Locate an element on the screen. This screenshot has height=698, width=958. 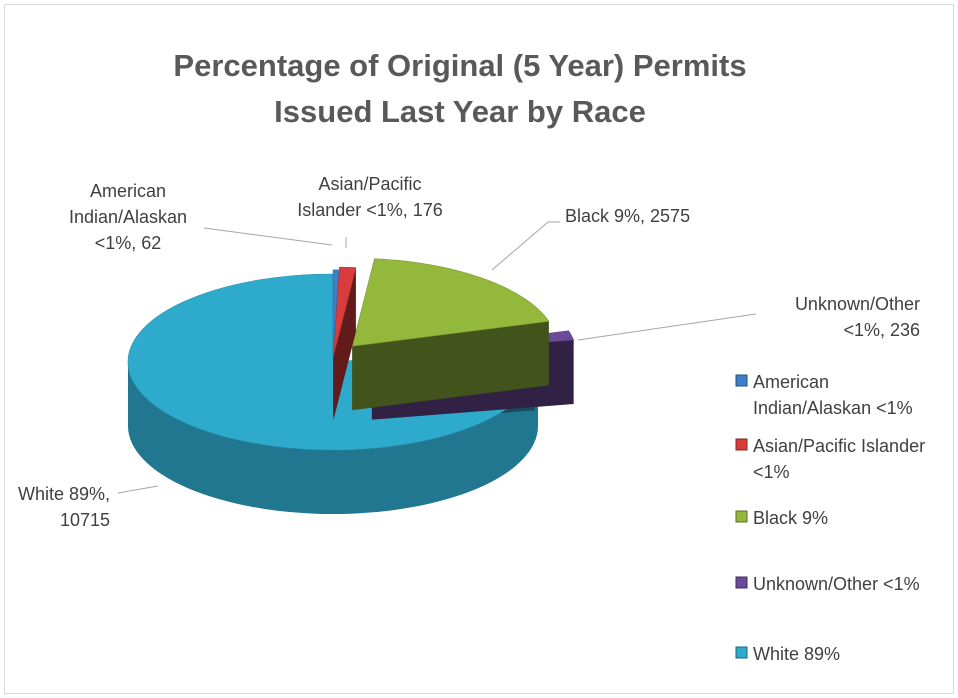
legend-item-unknown-other-1: Unknown/Other <1% is located at coordinates (827, 584).